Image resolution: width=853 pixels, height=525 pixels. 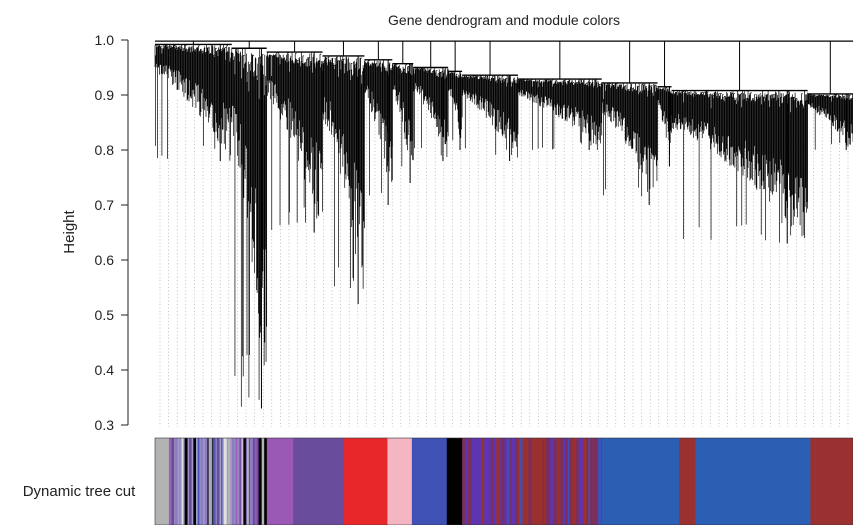 I want to click on color-bar-label: Dynamic tree cut, so click(x=79, y=491).